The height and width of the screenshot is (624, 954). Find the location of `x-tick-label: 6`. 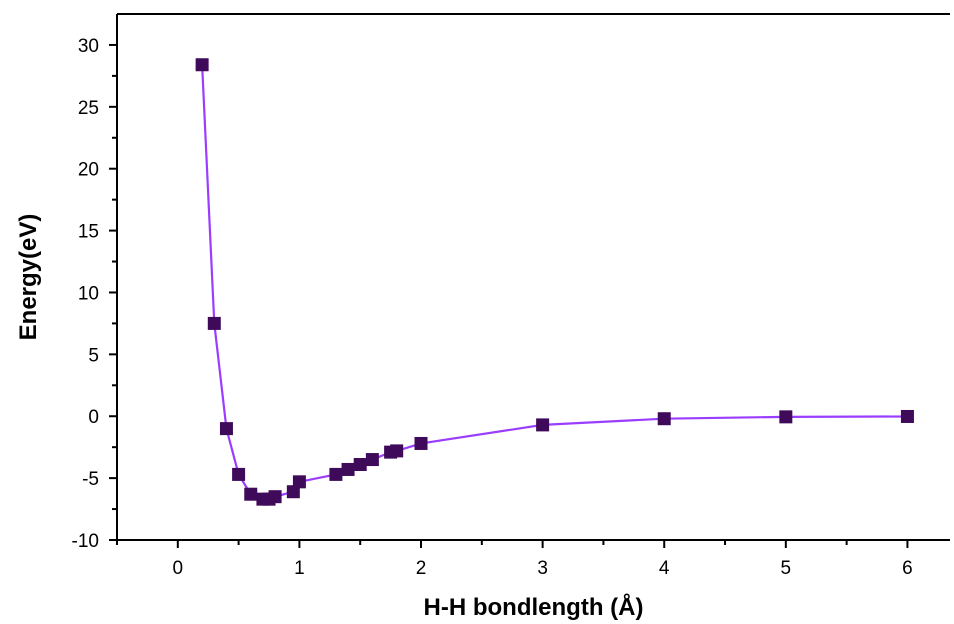

x-tick-label: 6 is located at coordinates (907, 568).